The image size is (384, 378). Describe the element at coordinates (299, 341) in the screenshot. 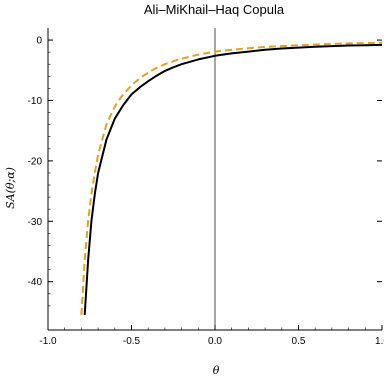

I see `x-tick-label: 0.5` at that location.